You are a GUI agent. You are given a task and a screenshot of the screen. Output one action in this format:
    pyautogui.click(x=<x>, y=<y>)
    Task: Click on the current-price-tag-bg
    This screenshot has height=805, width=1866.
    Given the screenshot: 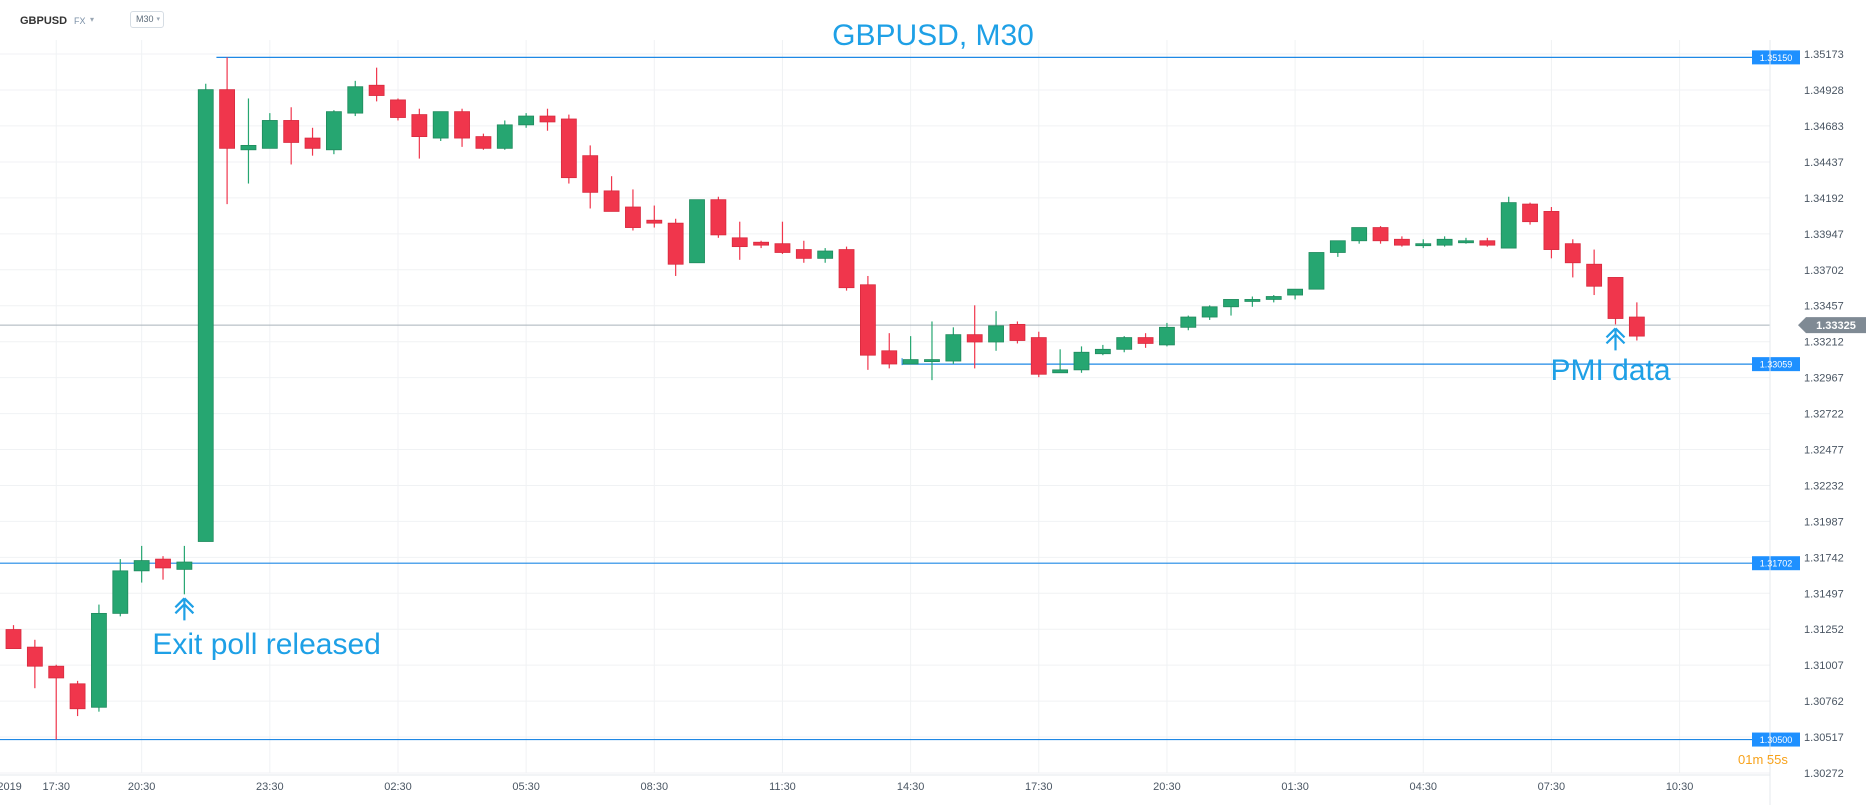 What is the action you would take?
    pyautogui.click(x=1832, y=325)
    